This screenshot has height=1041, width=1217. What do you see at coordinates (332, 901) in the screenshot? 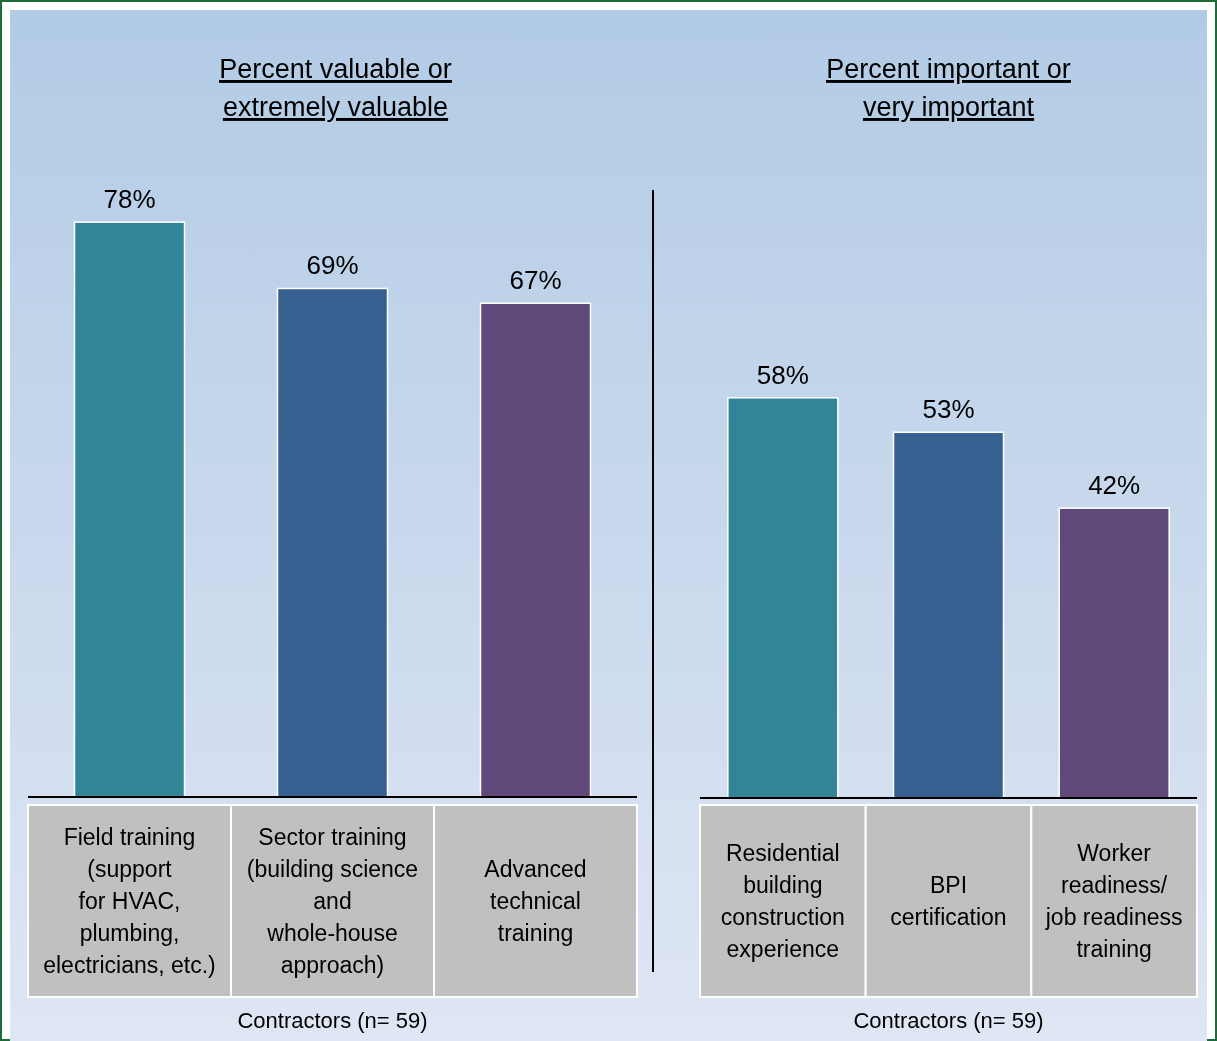
I see `x-tick-label: Sector training (building science and whole-house approach)` at bounding box center [332, 901].